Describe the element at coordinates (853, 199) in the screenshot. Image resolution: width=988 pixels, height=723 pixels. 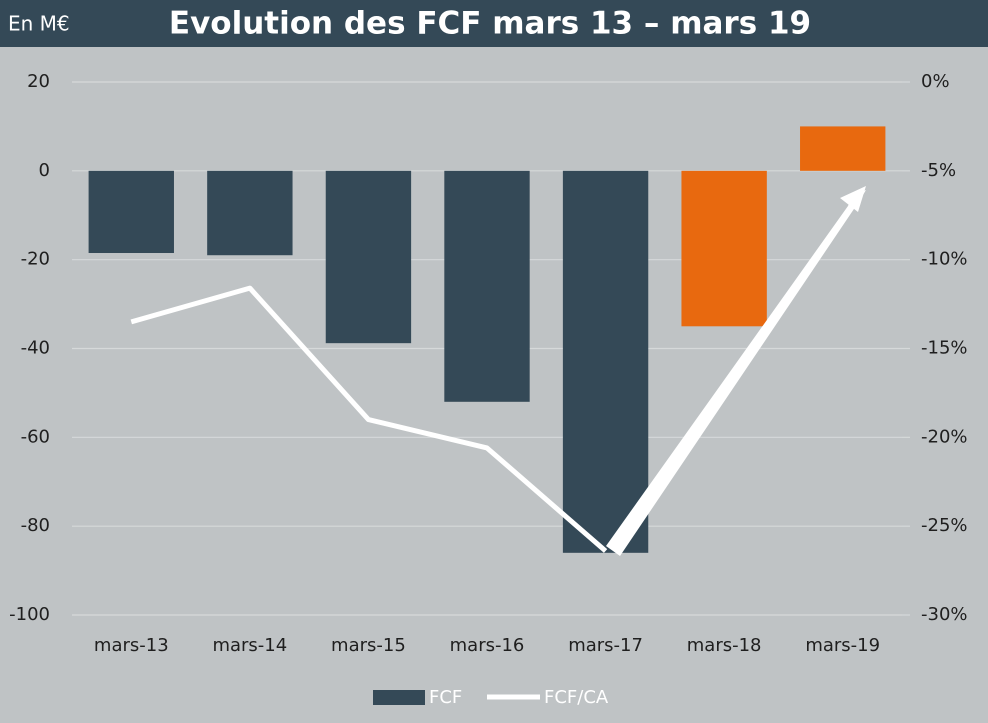
I see `trend-arrow-head` at that location.